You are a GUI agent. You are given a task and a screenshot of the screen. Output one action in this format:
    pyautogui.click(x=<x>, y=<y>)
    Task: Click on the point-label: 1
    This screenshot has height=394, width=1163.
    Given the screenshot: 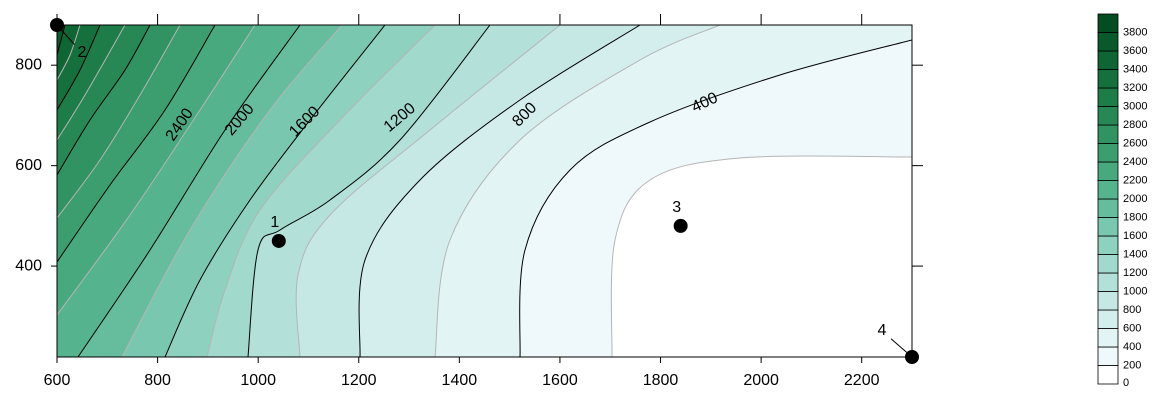 What is the action you would take?
    pyautogui.click(x=274, y=222)
    